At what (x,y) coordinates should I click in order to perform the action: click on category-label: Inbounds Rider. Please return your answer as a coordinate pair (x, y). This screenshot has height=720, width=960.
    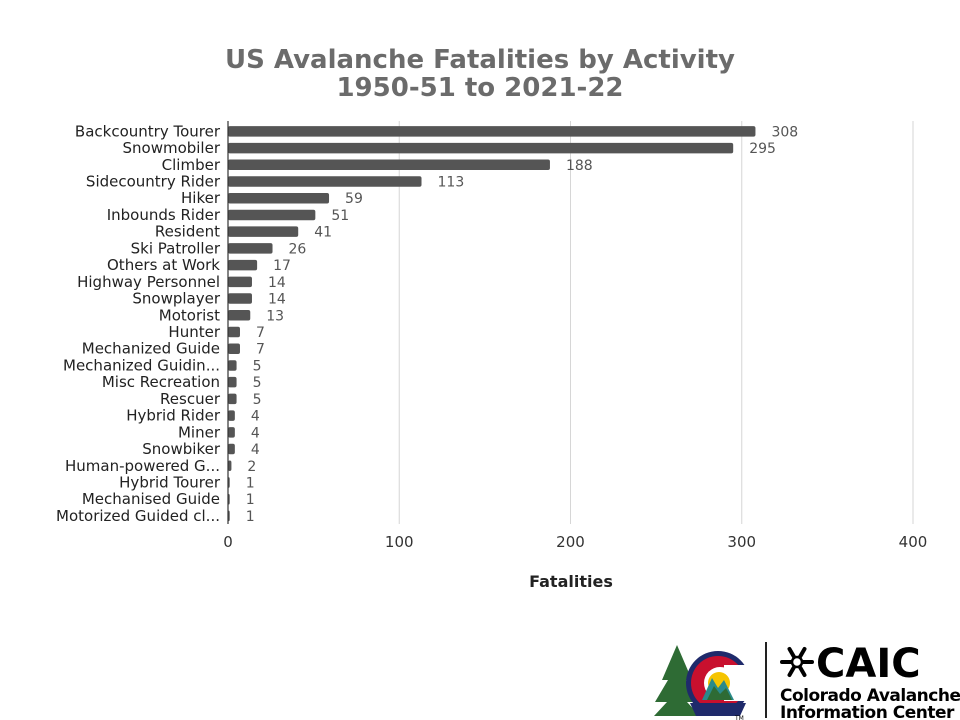
    Looking at the image, I should click on (164, 215).